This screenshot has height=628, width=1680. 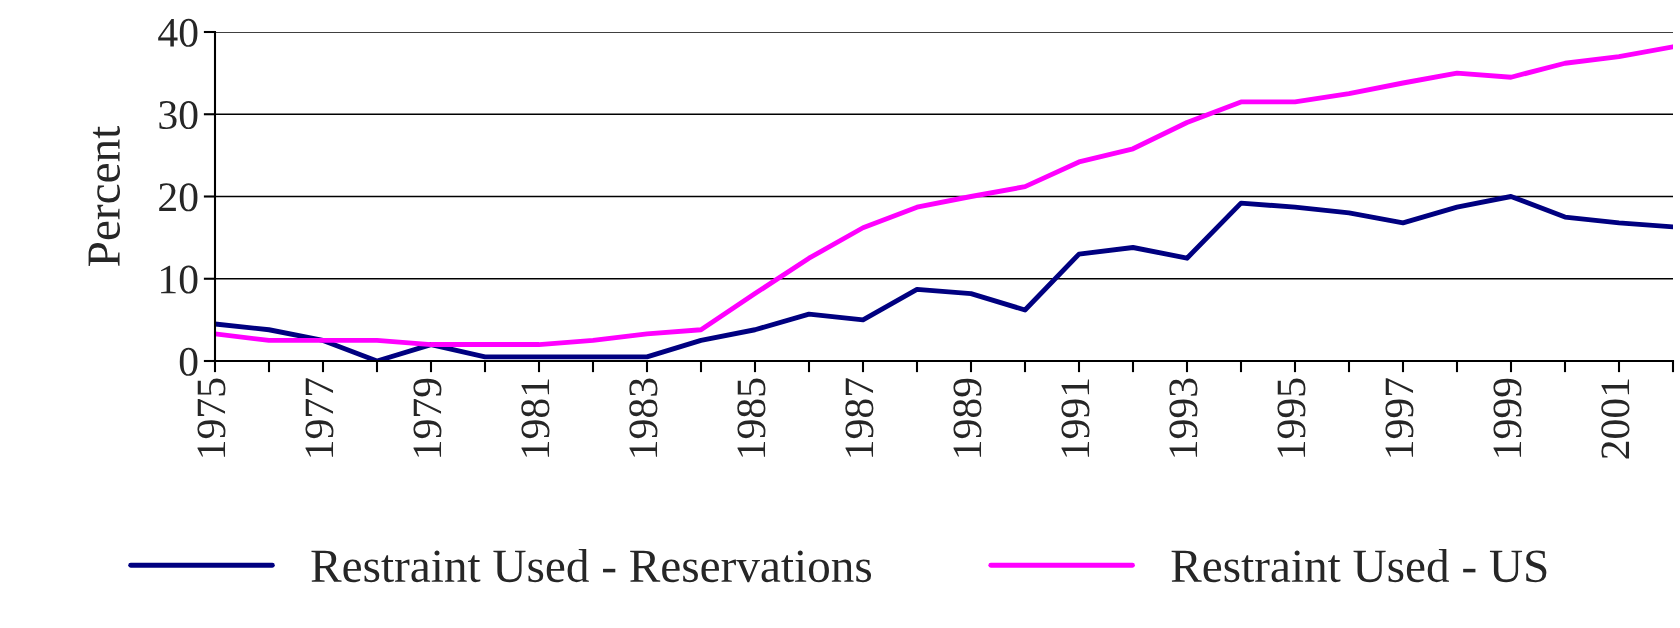 I want to click on y-tick-label: 40, so click(x=178, y=32).